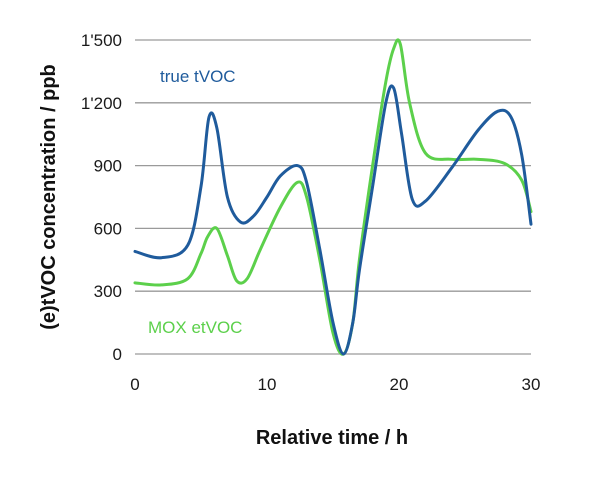  I want to click on x-tick-label: 20, so click(399, 384).